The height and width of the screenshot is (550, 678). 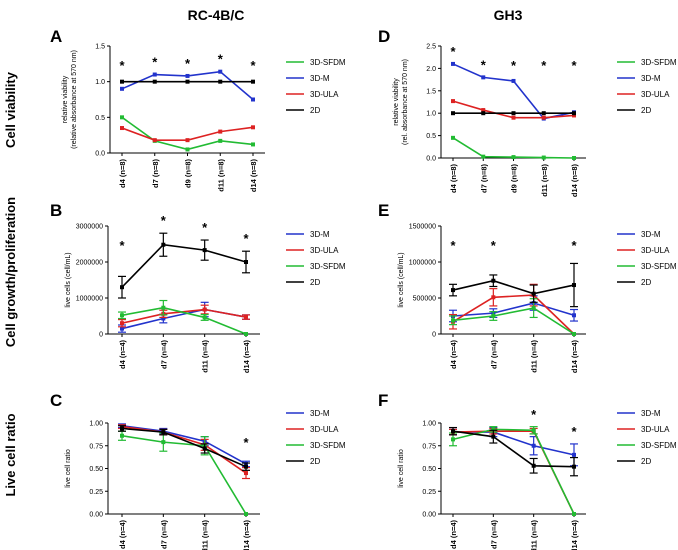 I want to click on legend-label: 3D-ULA, so click(x=655, y=94).